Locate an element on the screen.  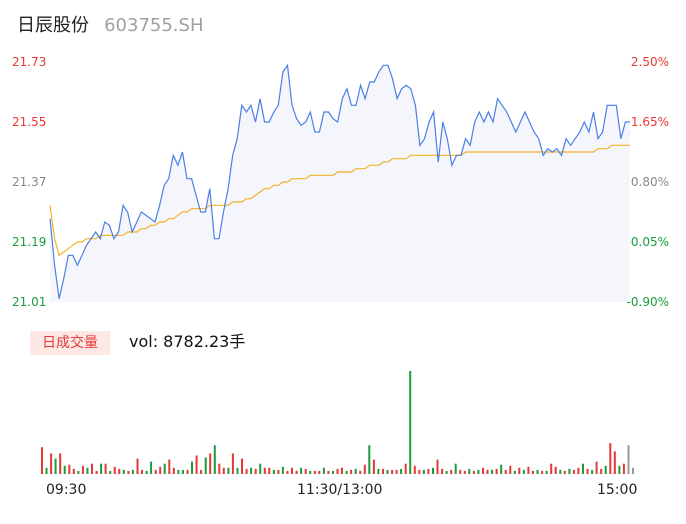
x-tick-label: 11:30/13:00 is located at coordinates (340, 490).